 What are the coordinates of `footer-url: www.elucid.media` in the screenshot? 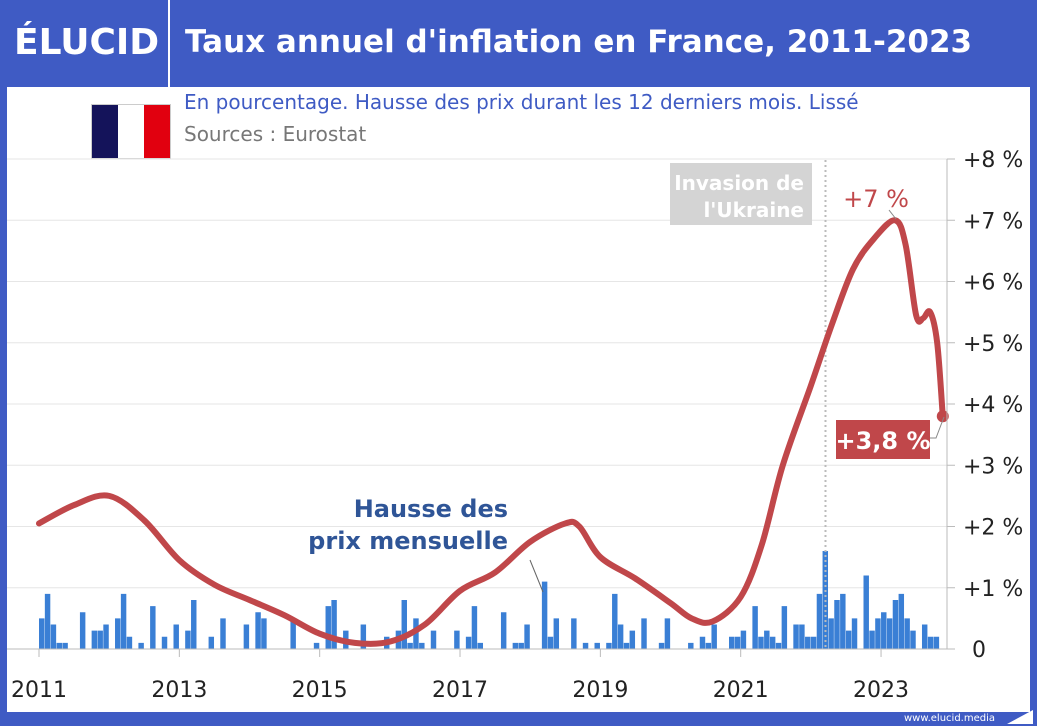 It's located at (949, 718).